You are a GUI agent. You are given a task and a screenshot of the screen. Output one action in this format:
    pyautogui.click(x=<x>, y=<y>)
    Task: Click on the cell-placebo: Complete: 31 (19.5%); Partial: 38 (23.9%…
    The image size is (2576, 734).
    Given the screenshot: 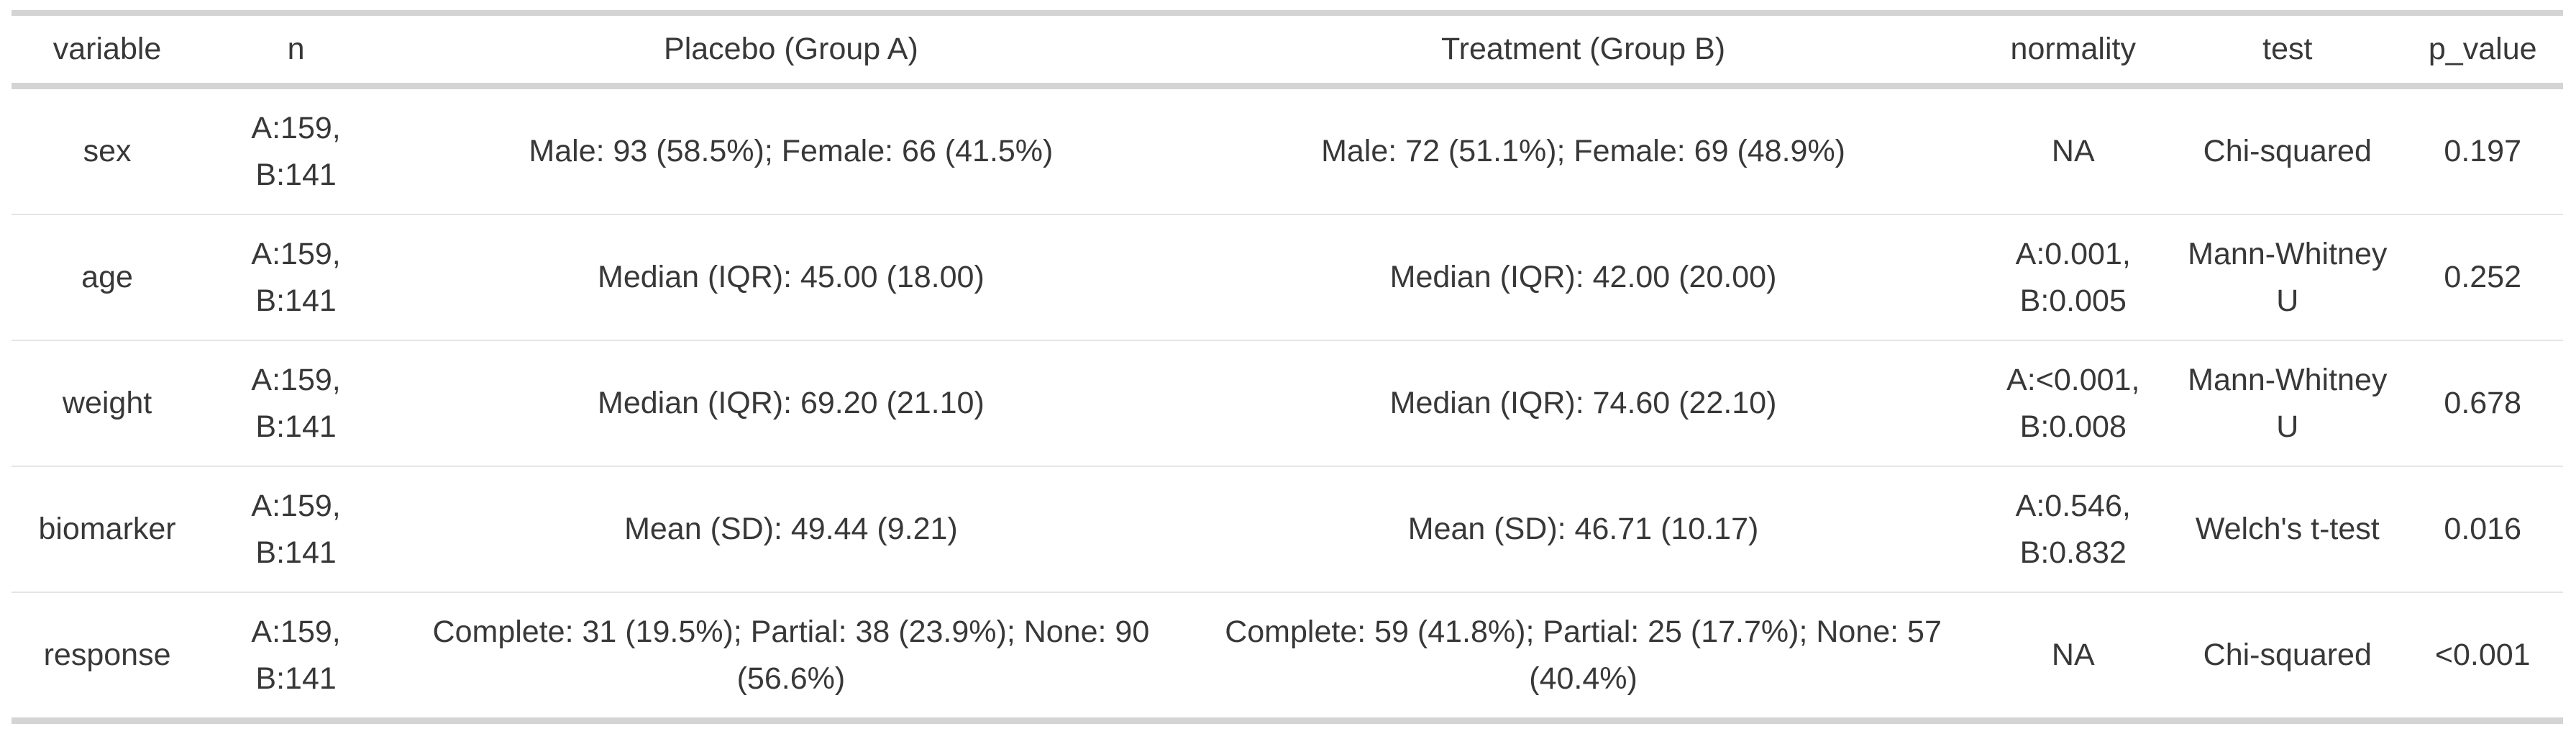 What is the action you would take?
    pyautogui.click(x=791, y=656)
    